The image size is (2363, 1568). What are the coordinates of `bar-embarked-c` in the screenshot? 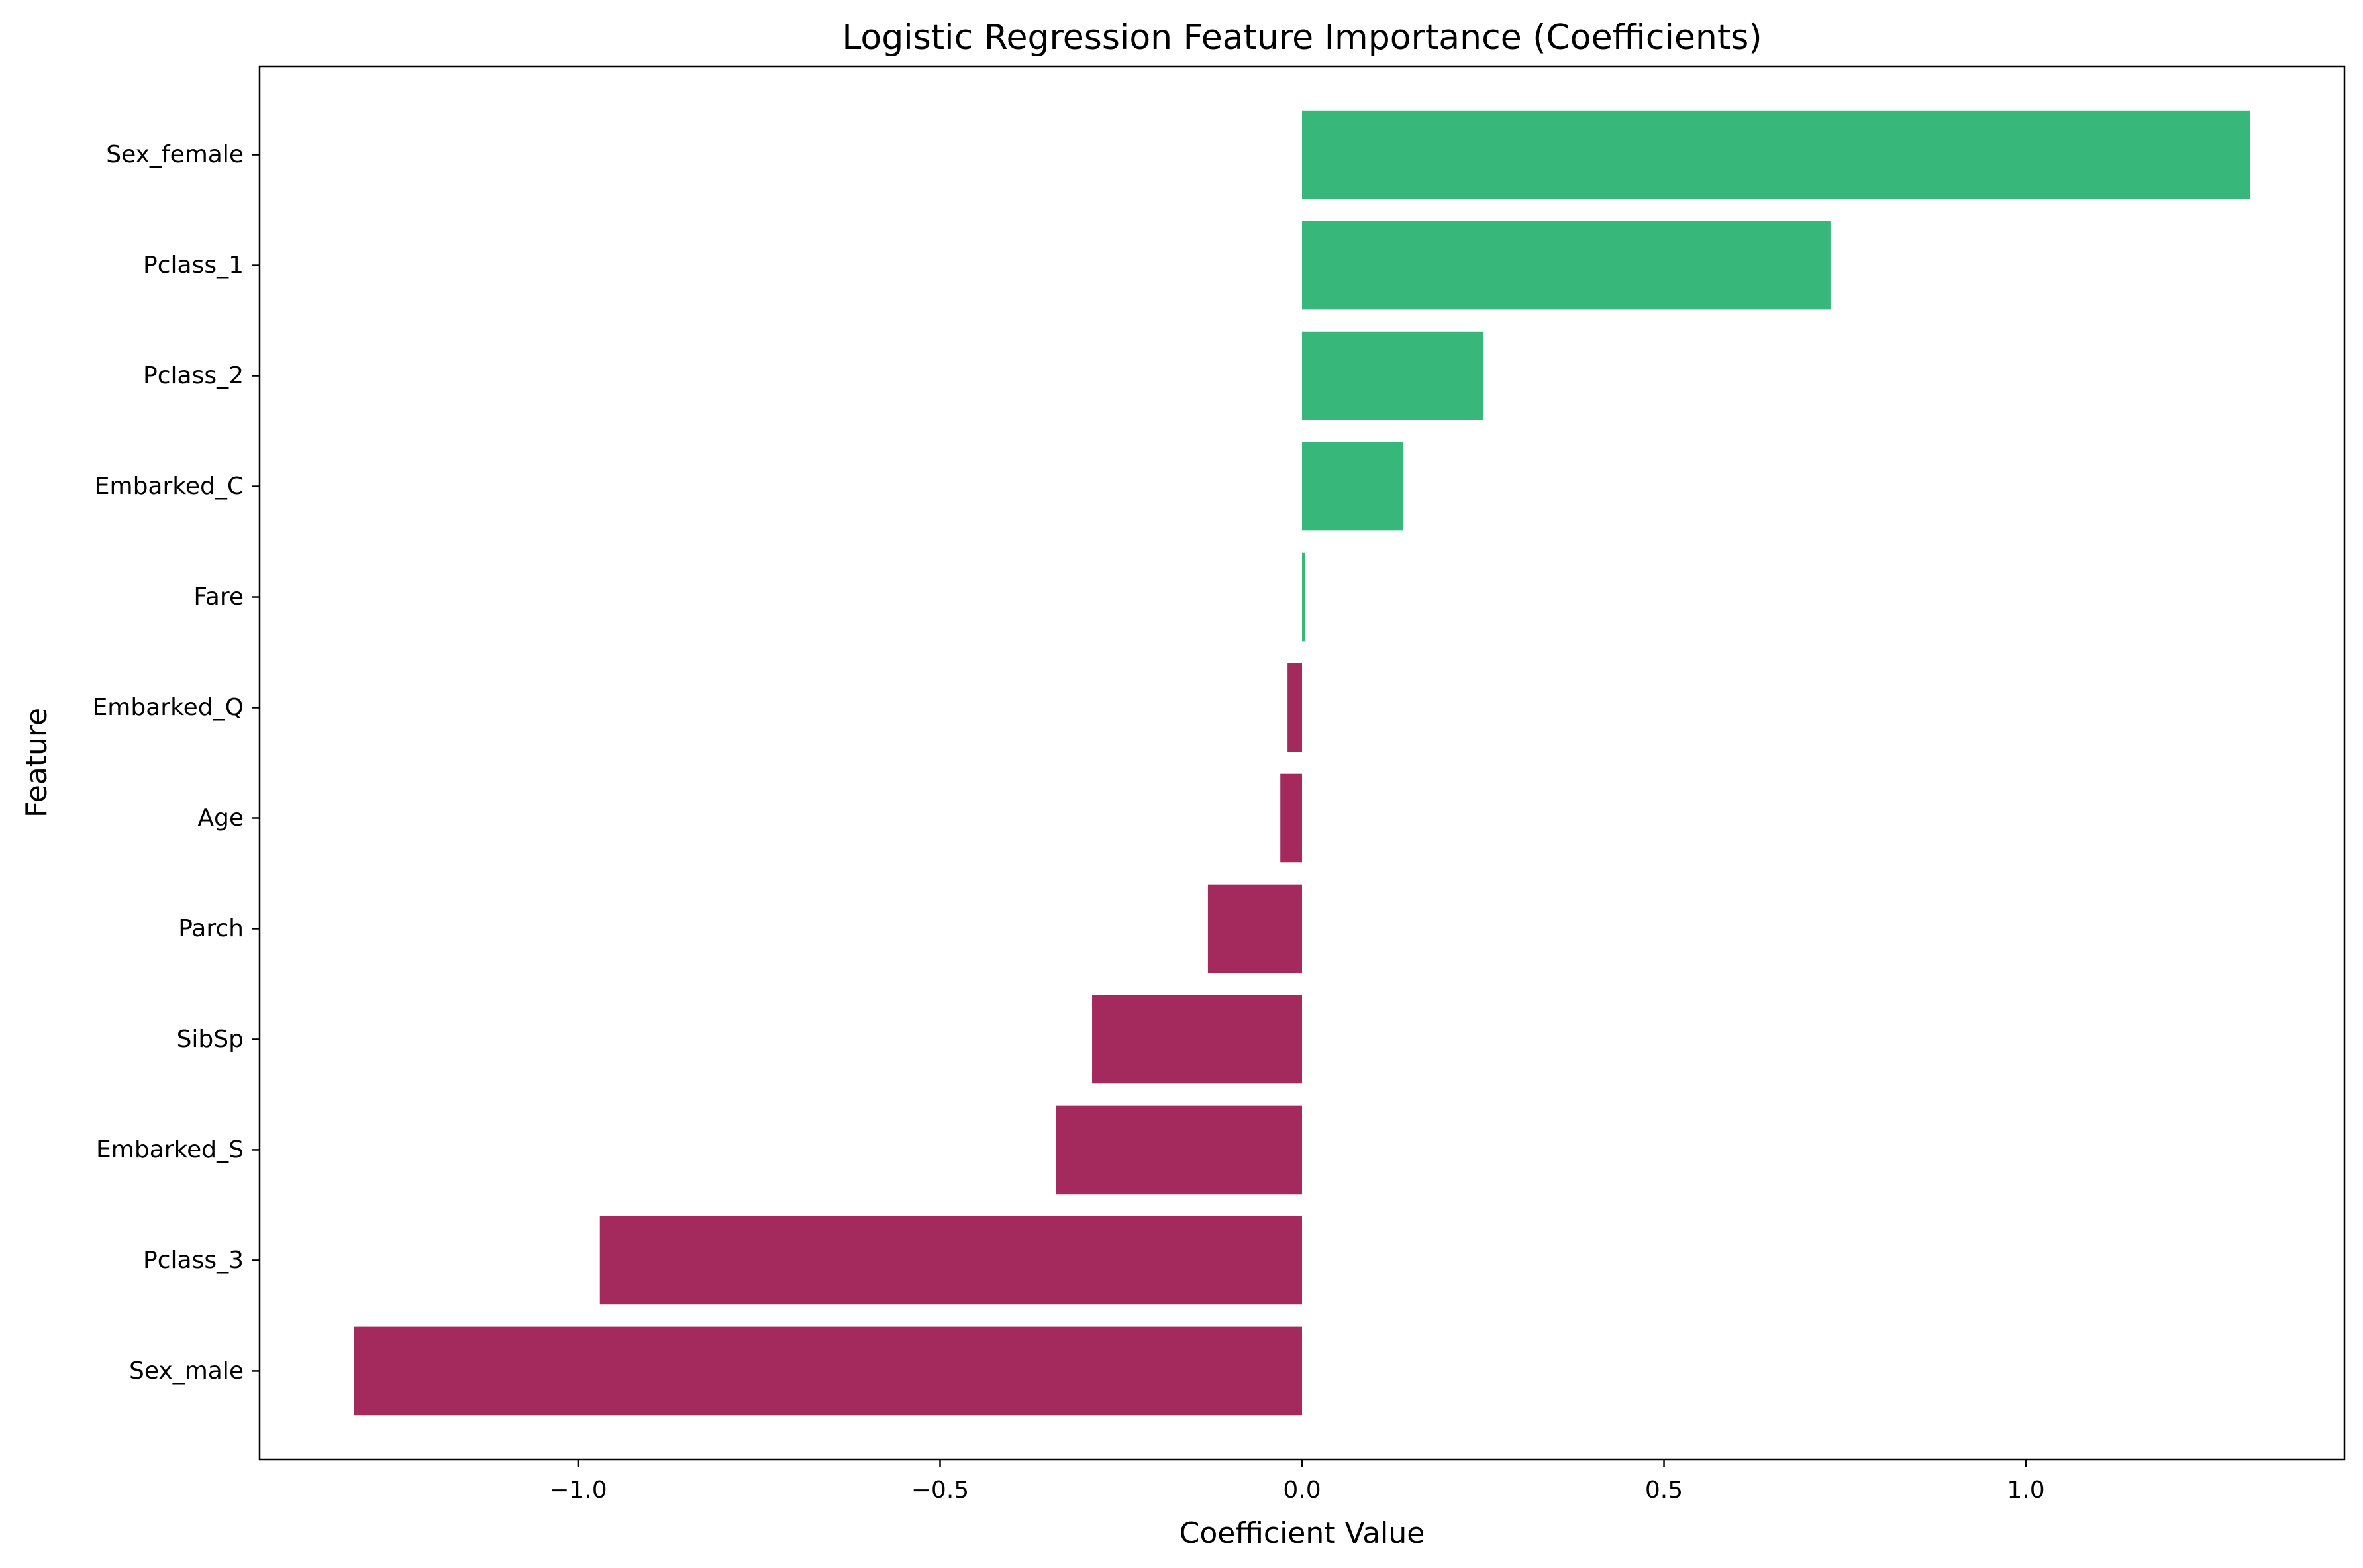 It's located at (1353, 486).